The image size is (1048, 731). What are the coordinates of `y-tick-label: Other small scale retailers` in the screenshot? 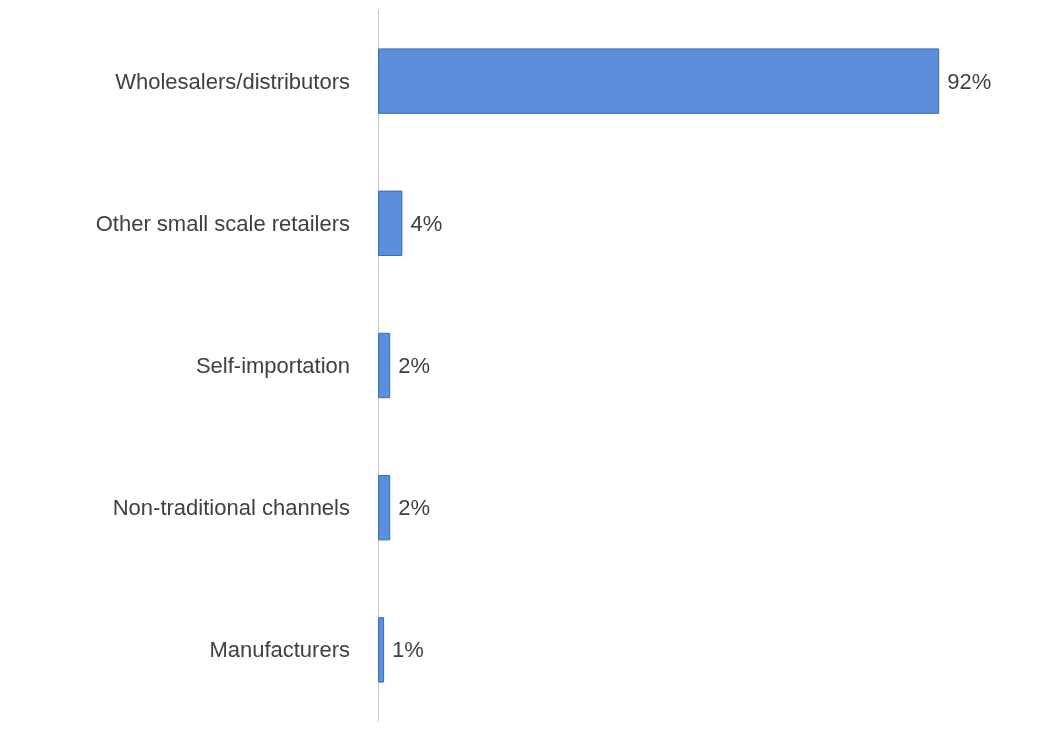 It's located at (222, 223).